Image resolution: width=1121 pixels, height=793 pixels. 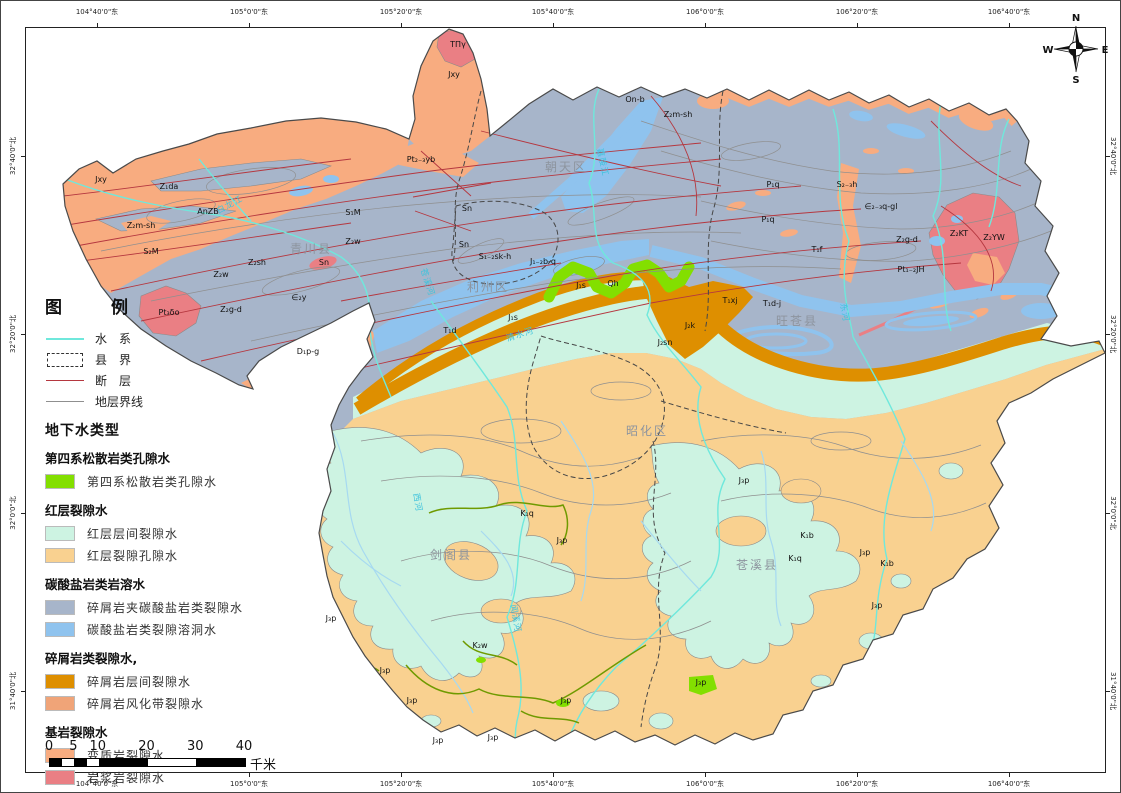 I want to click on groundwater-item: 碎屑岩夹碳酸盐岩类裂隙水, so click(x=182, y=607).